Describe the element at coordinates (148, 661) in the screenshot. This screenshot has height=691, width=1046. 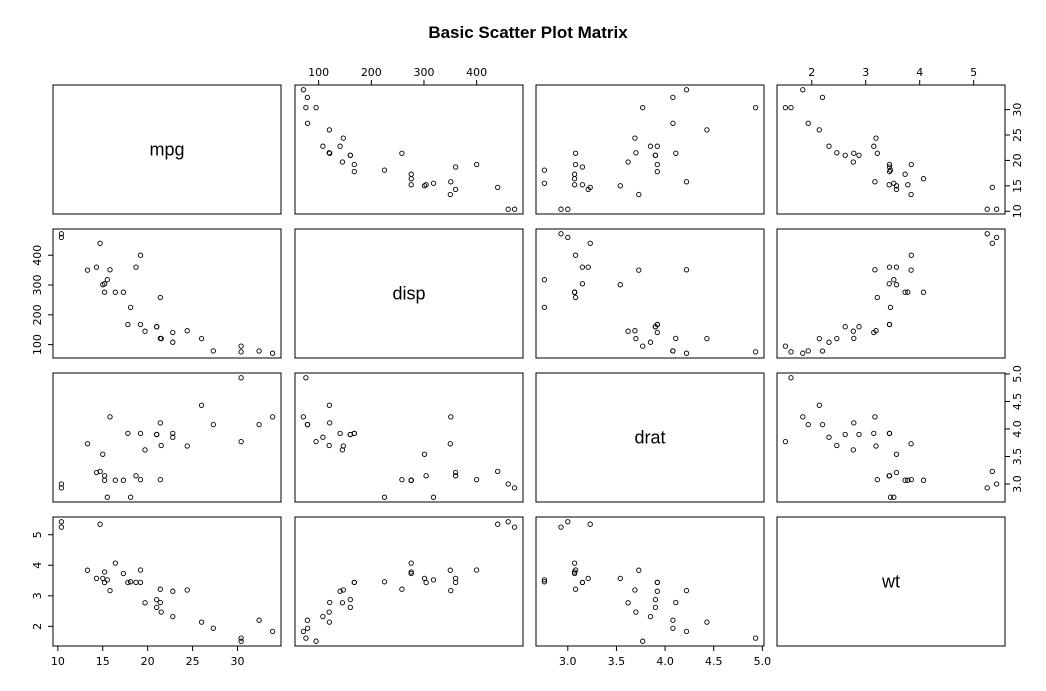
I see `x-tick-label-mpg-2: 20` at that location.